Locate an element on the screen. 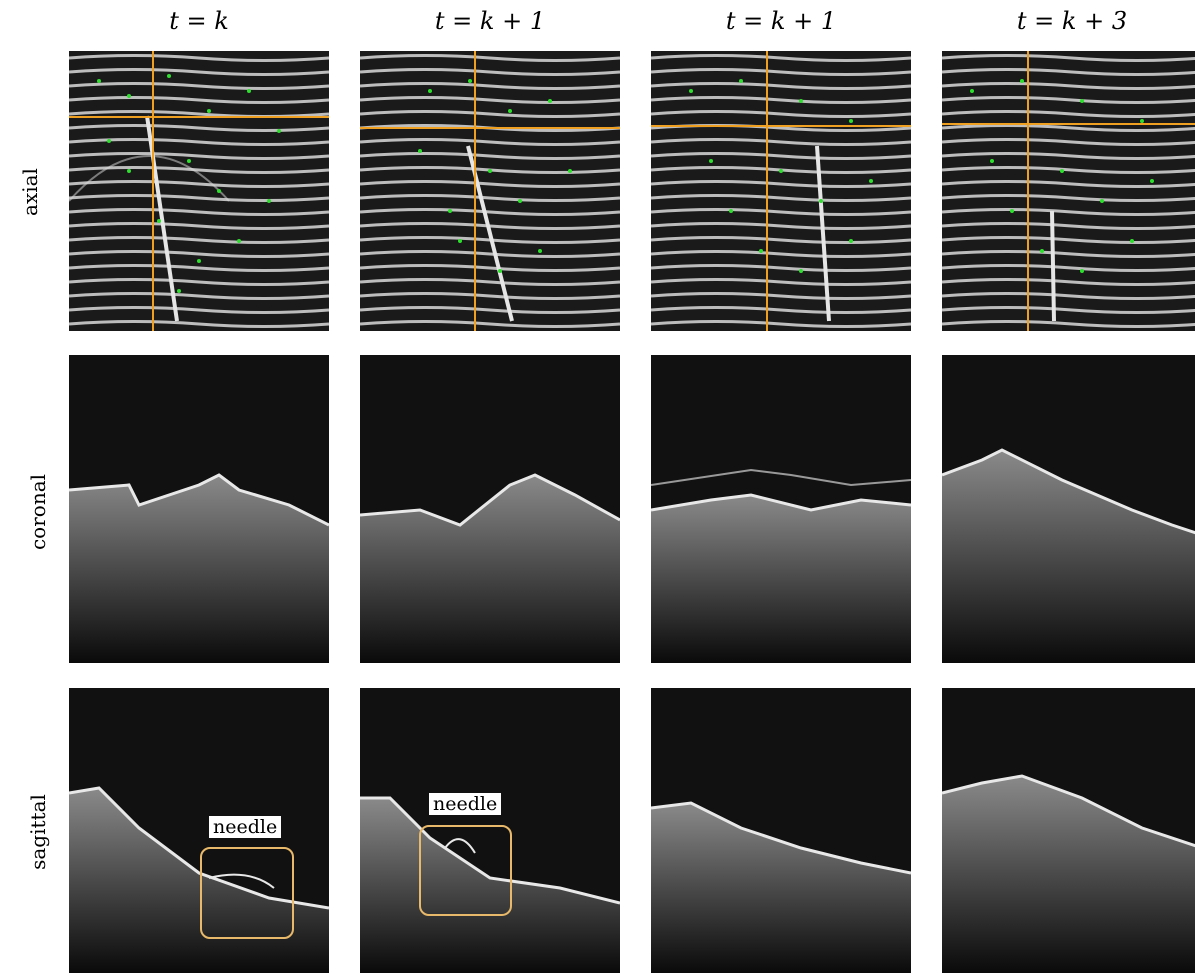 This screenshot has height=974, width=1195. needle-label-2: needle is located at coordinates (465, 804).